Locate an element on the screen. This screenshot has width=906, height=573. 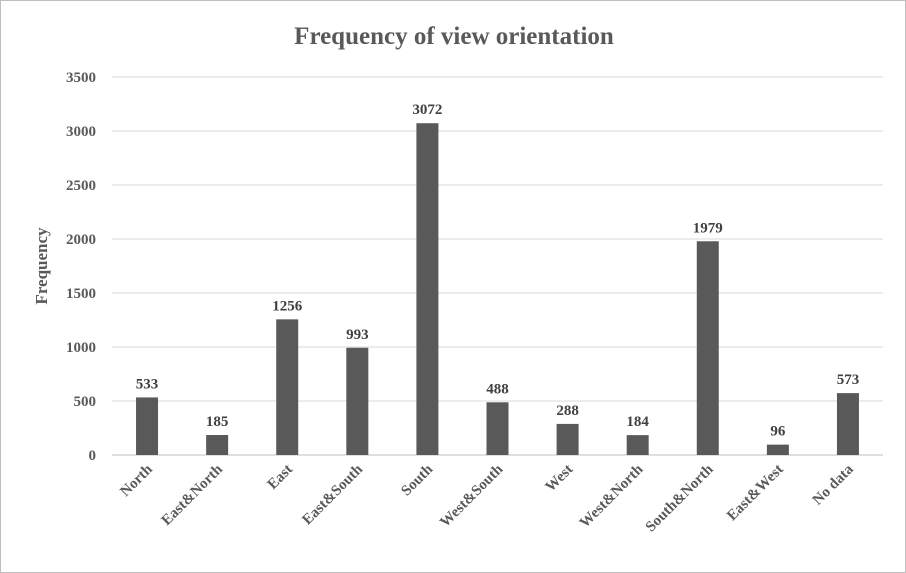
x-tick-label: East&North is located at coordinates (193, 495).